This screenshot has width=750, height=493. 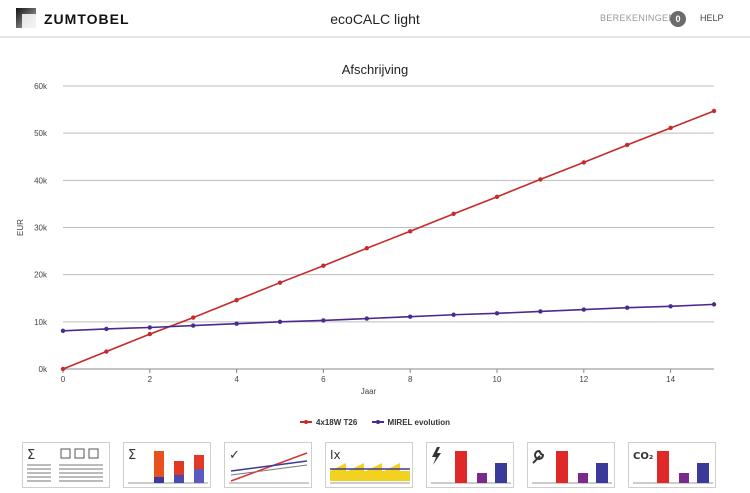 I want to click on svg-text: Ix, so click(x=335, y=455).